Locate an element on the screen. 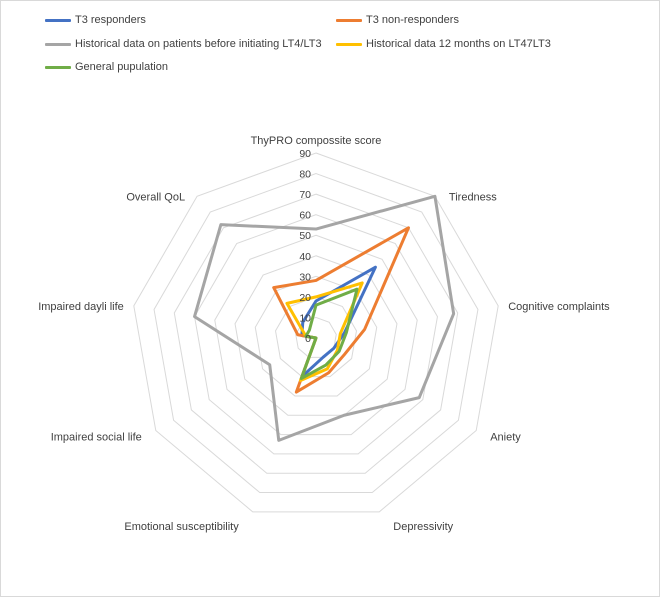 The height and width of the screenshot is (597, 660). tick-label: 60 is located at coordinates (305, 216).